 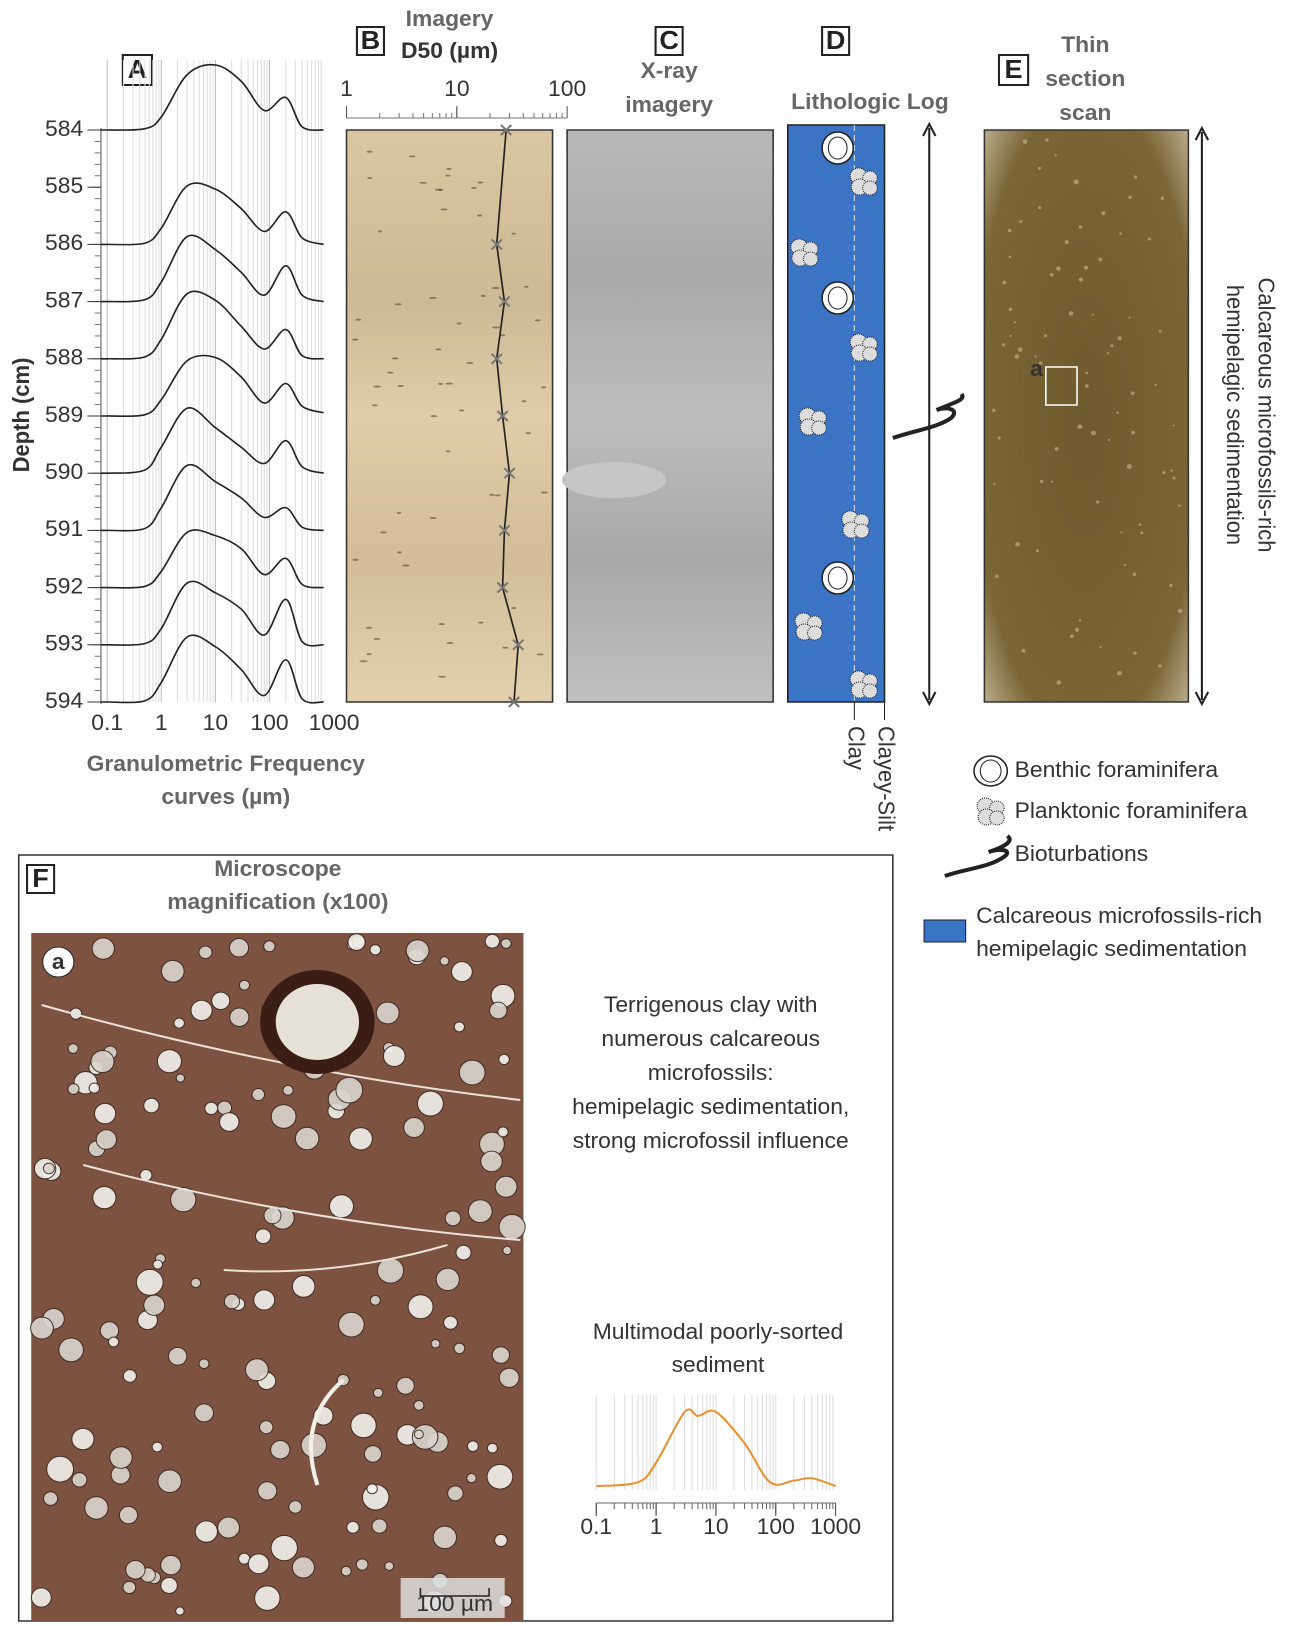 I want to click on planktonic-foram, so click(x=997, y=818).